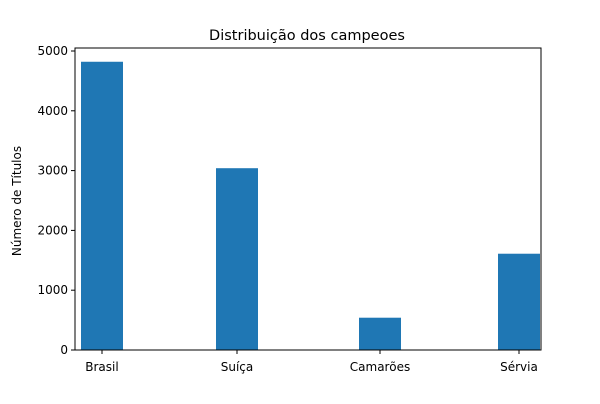 This screenshot has height=404, width=600. Describe the element at coordinates (307, 36) in the screenshot. I see `chart-title: Distribuição dos campeoes` at that location.